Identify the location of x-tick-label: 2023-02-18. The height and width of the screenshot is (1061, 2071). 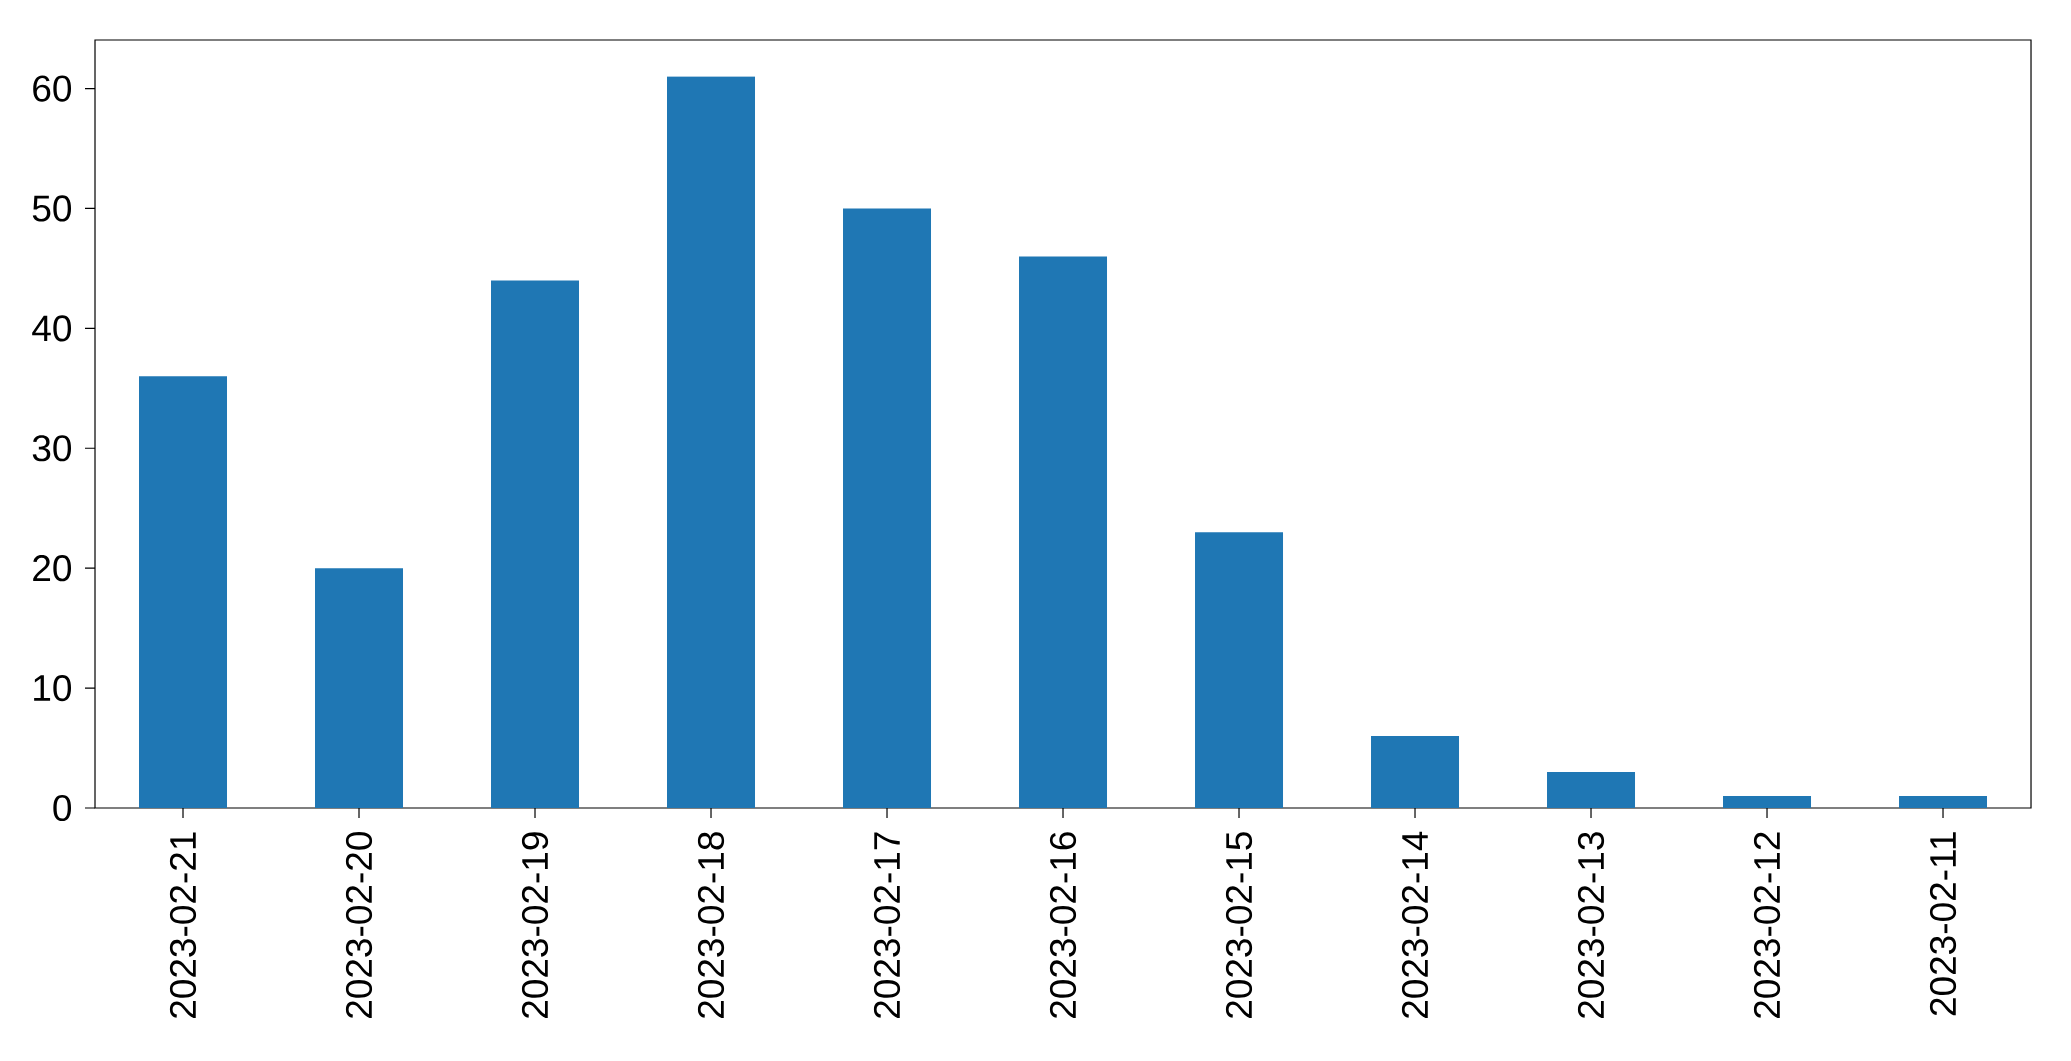
(711, 925).